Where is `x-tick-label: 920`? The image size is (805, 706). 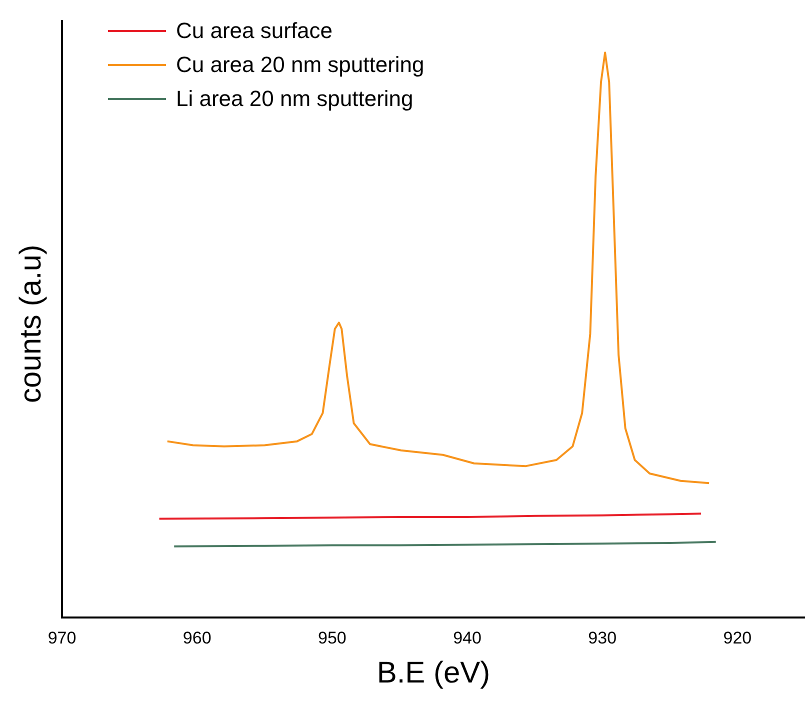 x-tick-label: 920 is located at coordinates (737, 638).